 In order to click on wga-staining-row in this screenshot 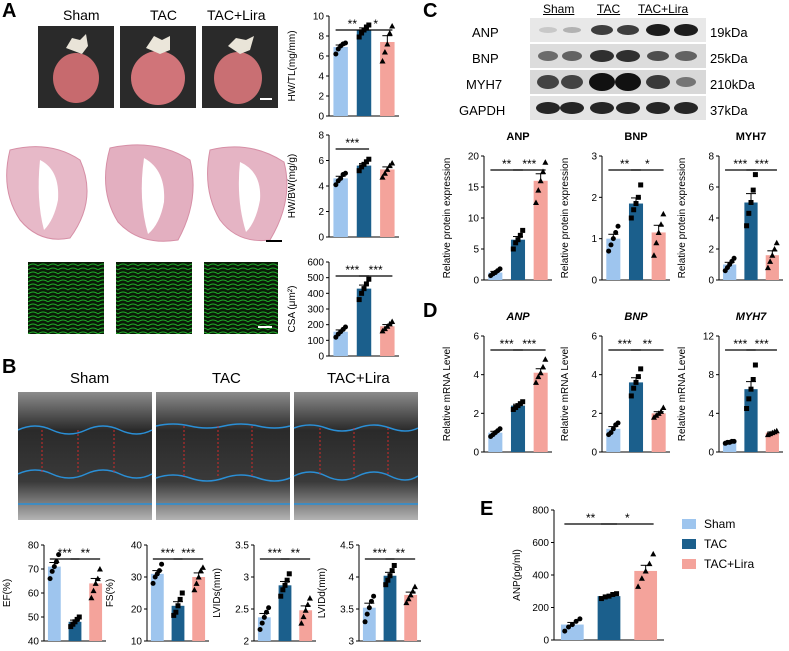, I will do `click(153, 298)`.